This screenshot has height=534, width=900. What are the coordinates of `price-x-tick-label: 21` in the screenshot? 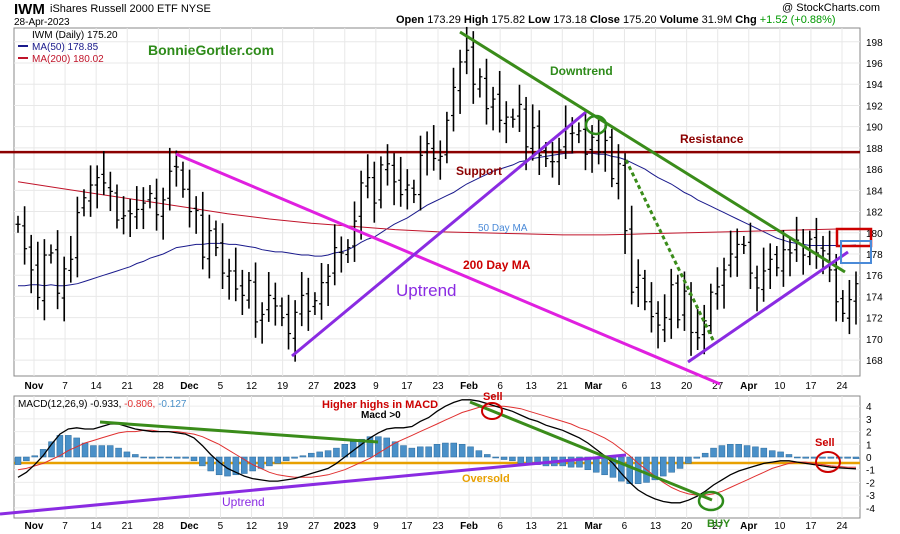 It's located at (563, 386).